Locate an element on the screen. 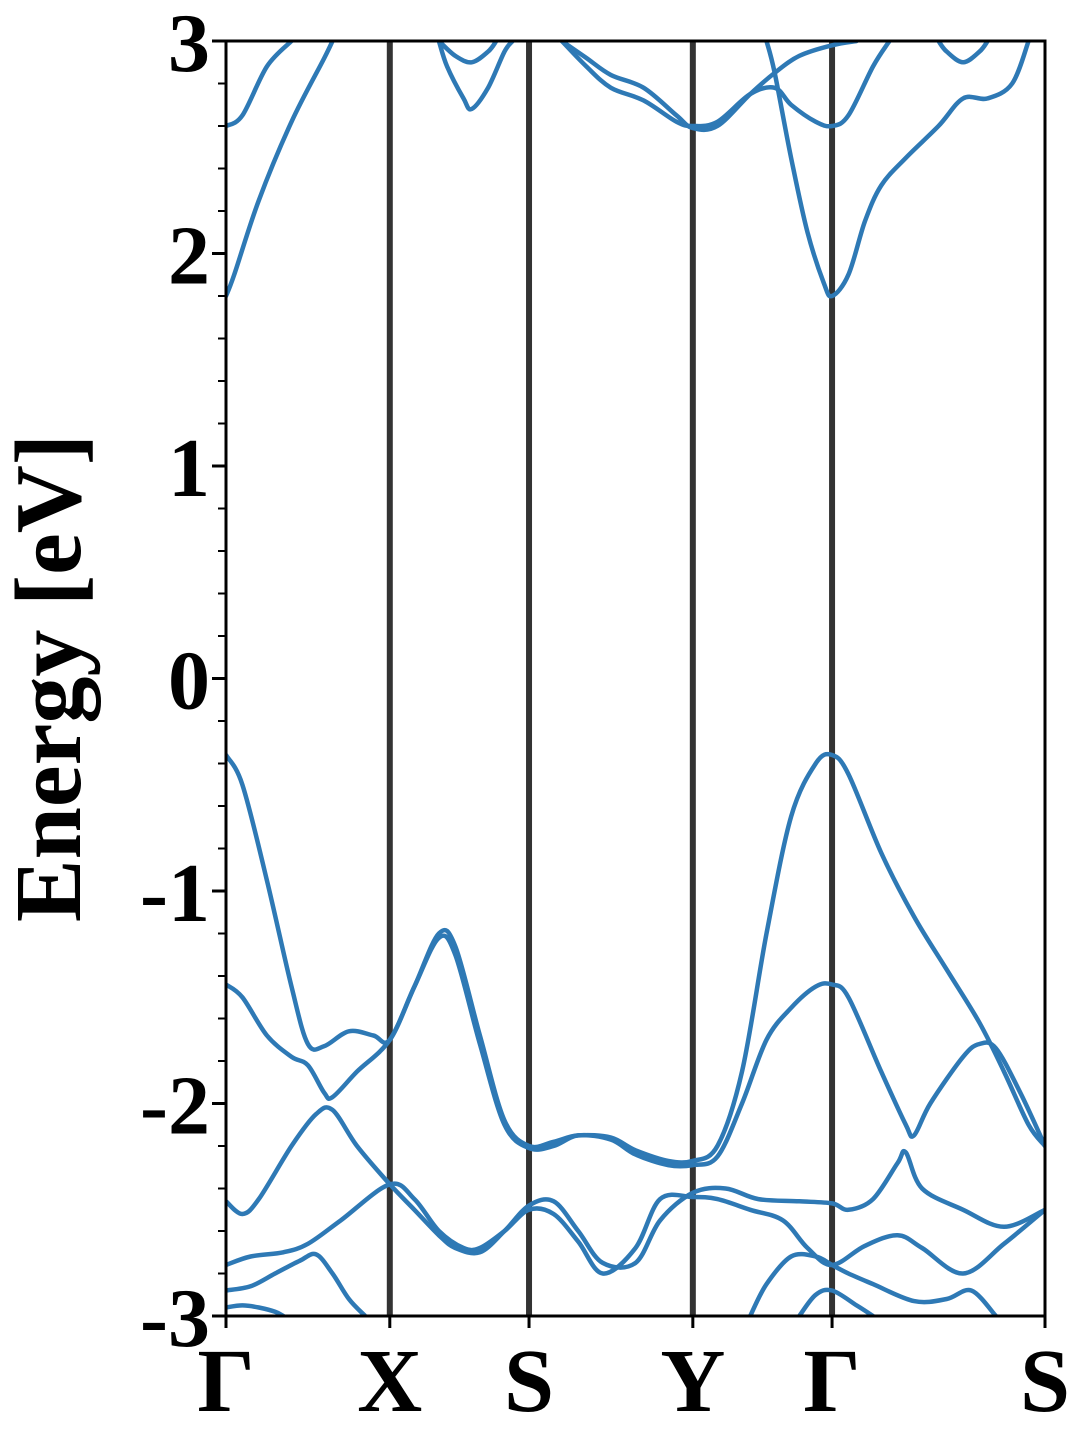  y-tick-labels: 3 2 1 0 -1 -2 -3 is located at coordinates (175, 682).